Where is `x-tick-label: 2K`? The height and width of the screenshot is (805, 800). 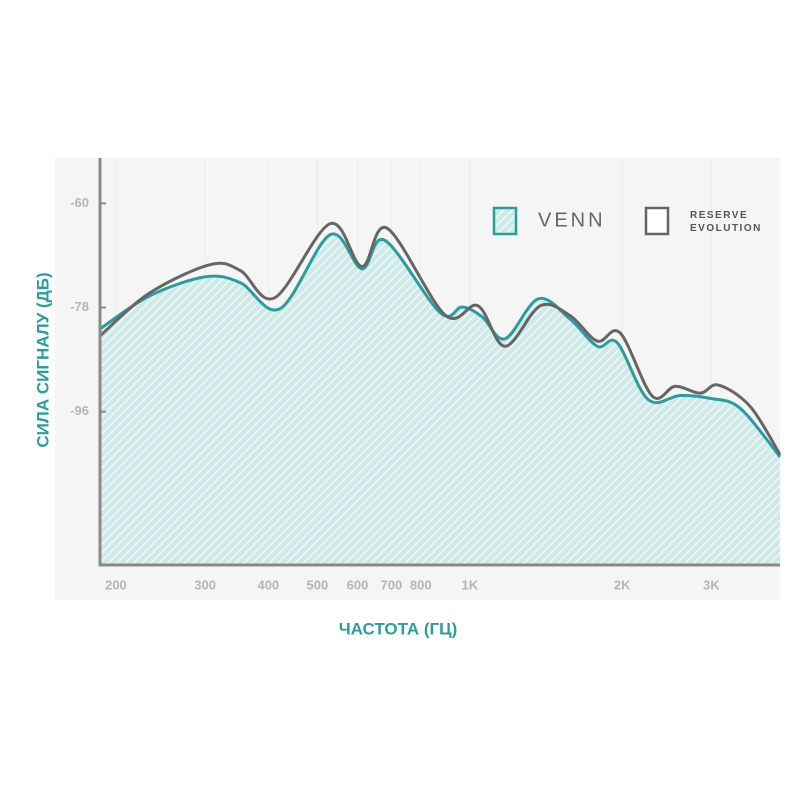 x-tick-label: 2K is located at coordinates (622, 584).